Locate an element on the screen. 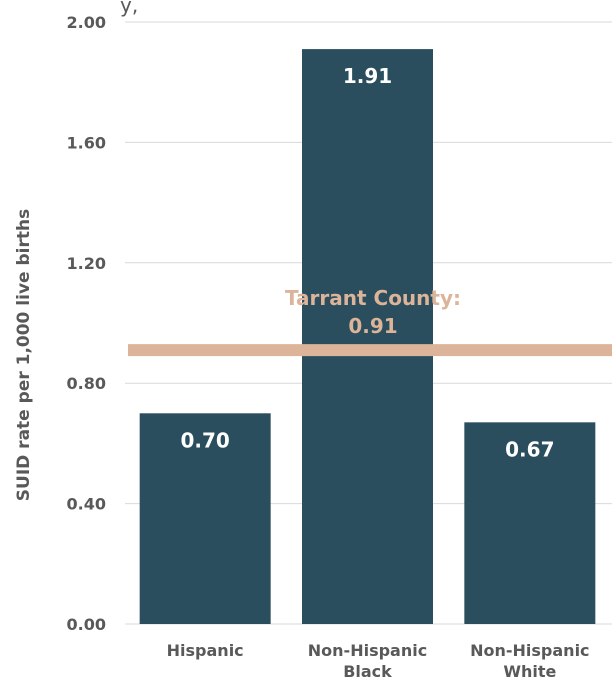 The height and width of the screenshot is (683, 612). data-label: 0.70 is located at coordinates (204, 440).